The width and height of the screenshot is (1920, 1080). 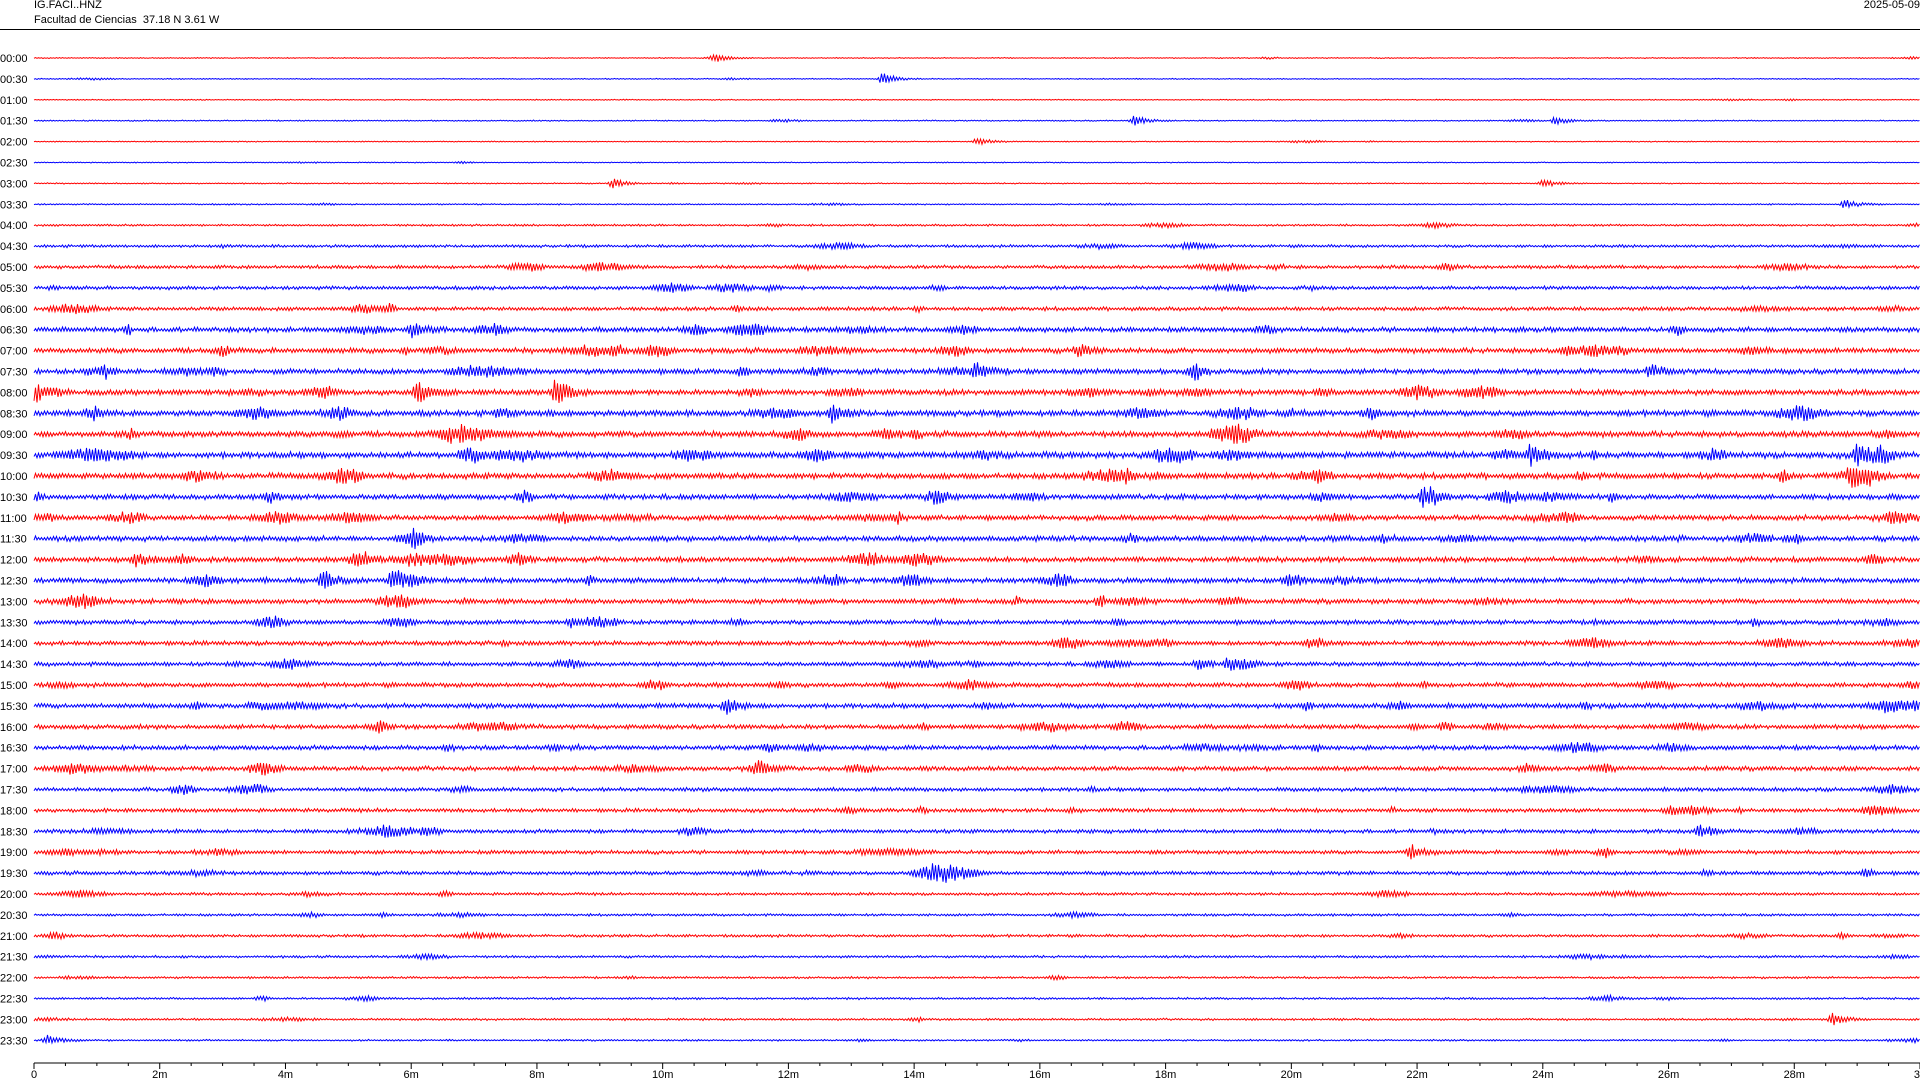 What do you see at coordinates (13, 519) in the screenshot?
I see `row-label: 11:00` at bounding box center [13, 519].